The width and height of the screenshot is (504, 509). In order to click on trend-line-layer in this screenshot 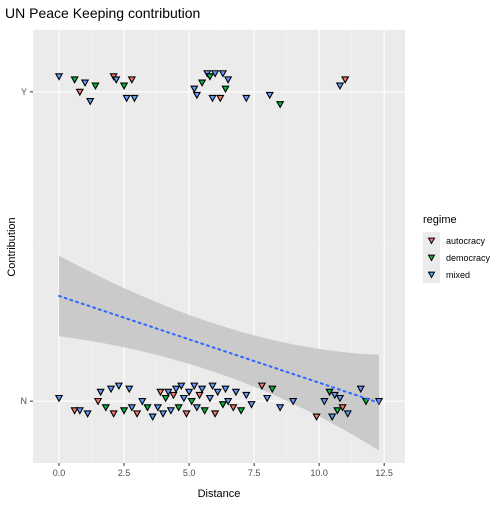, I will do `click(219, 349)`.